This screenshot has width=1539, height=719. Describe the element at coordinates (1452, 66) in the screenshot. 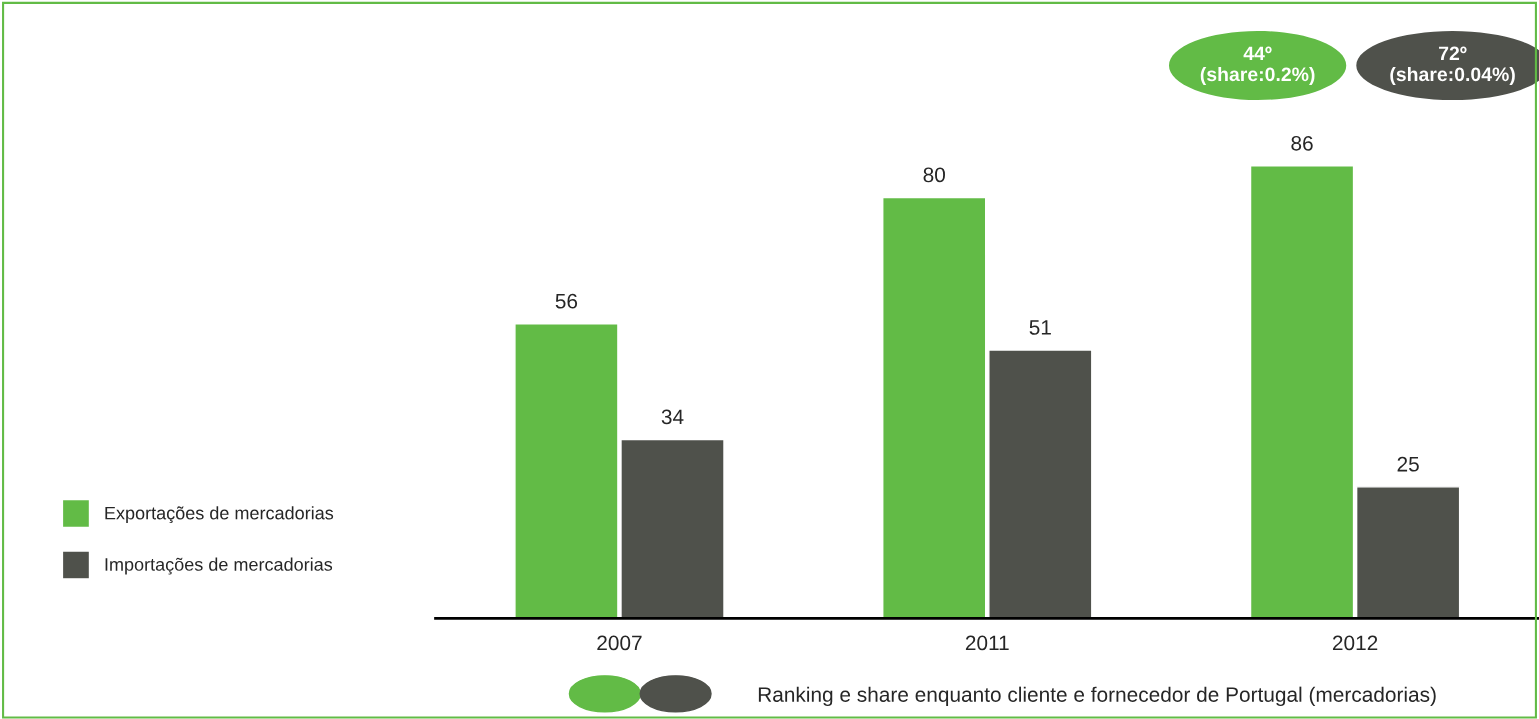

I see `text: 72º (share:0.04%)` at that location.